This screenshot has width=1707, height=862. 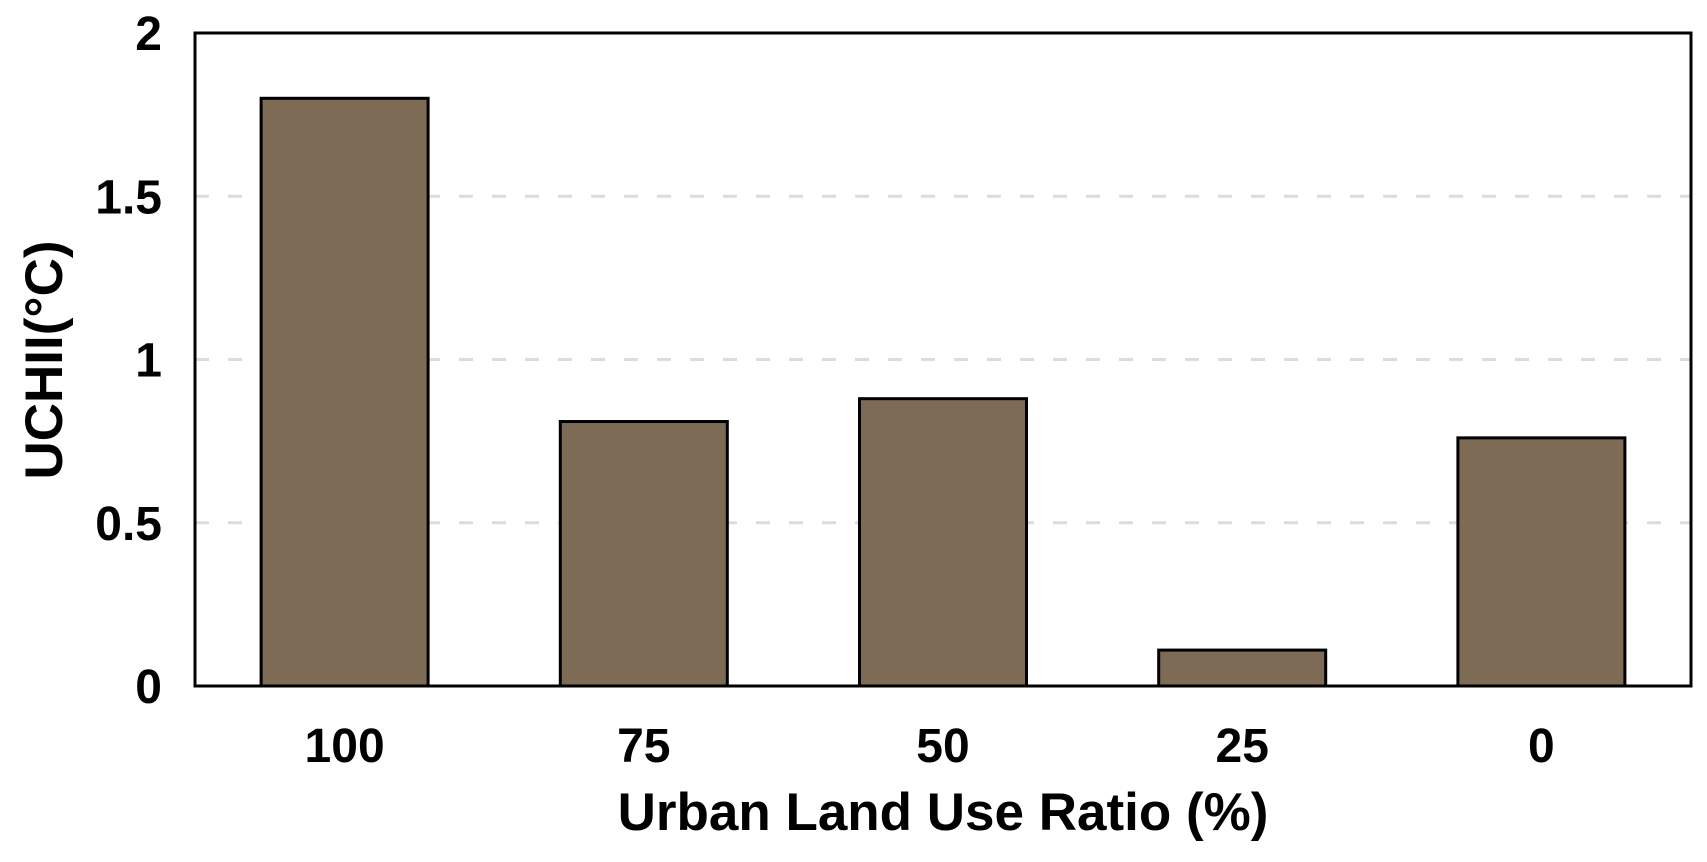 I want to click on y-tick-label-1: 1, so click(x=148, y=361).